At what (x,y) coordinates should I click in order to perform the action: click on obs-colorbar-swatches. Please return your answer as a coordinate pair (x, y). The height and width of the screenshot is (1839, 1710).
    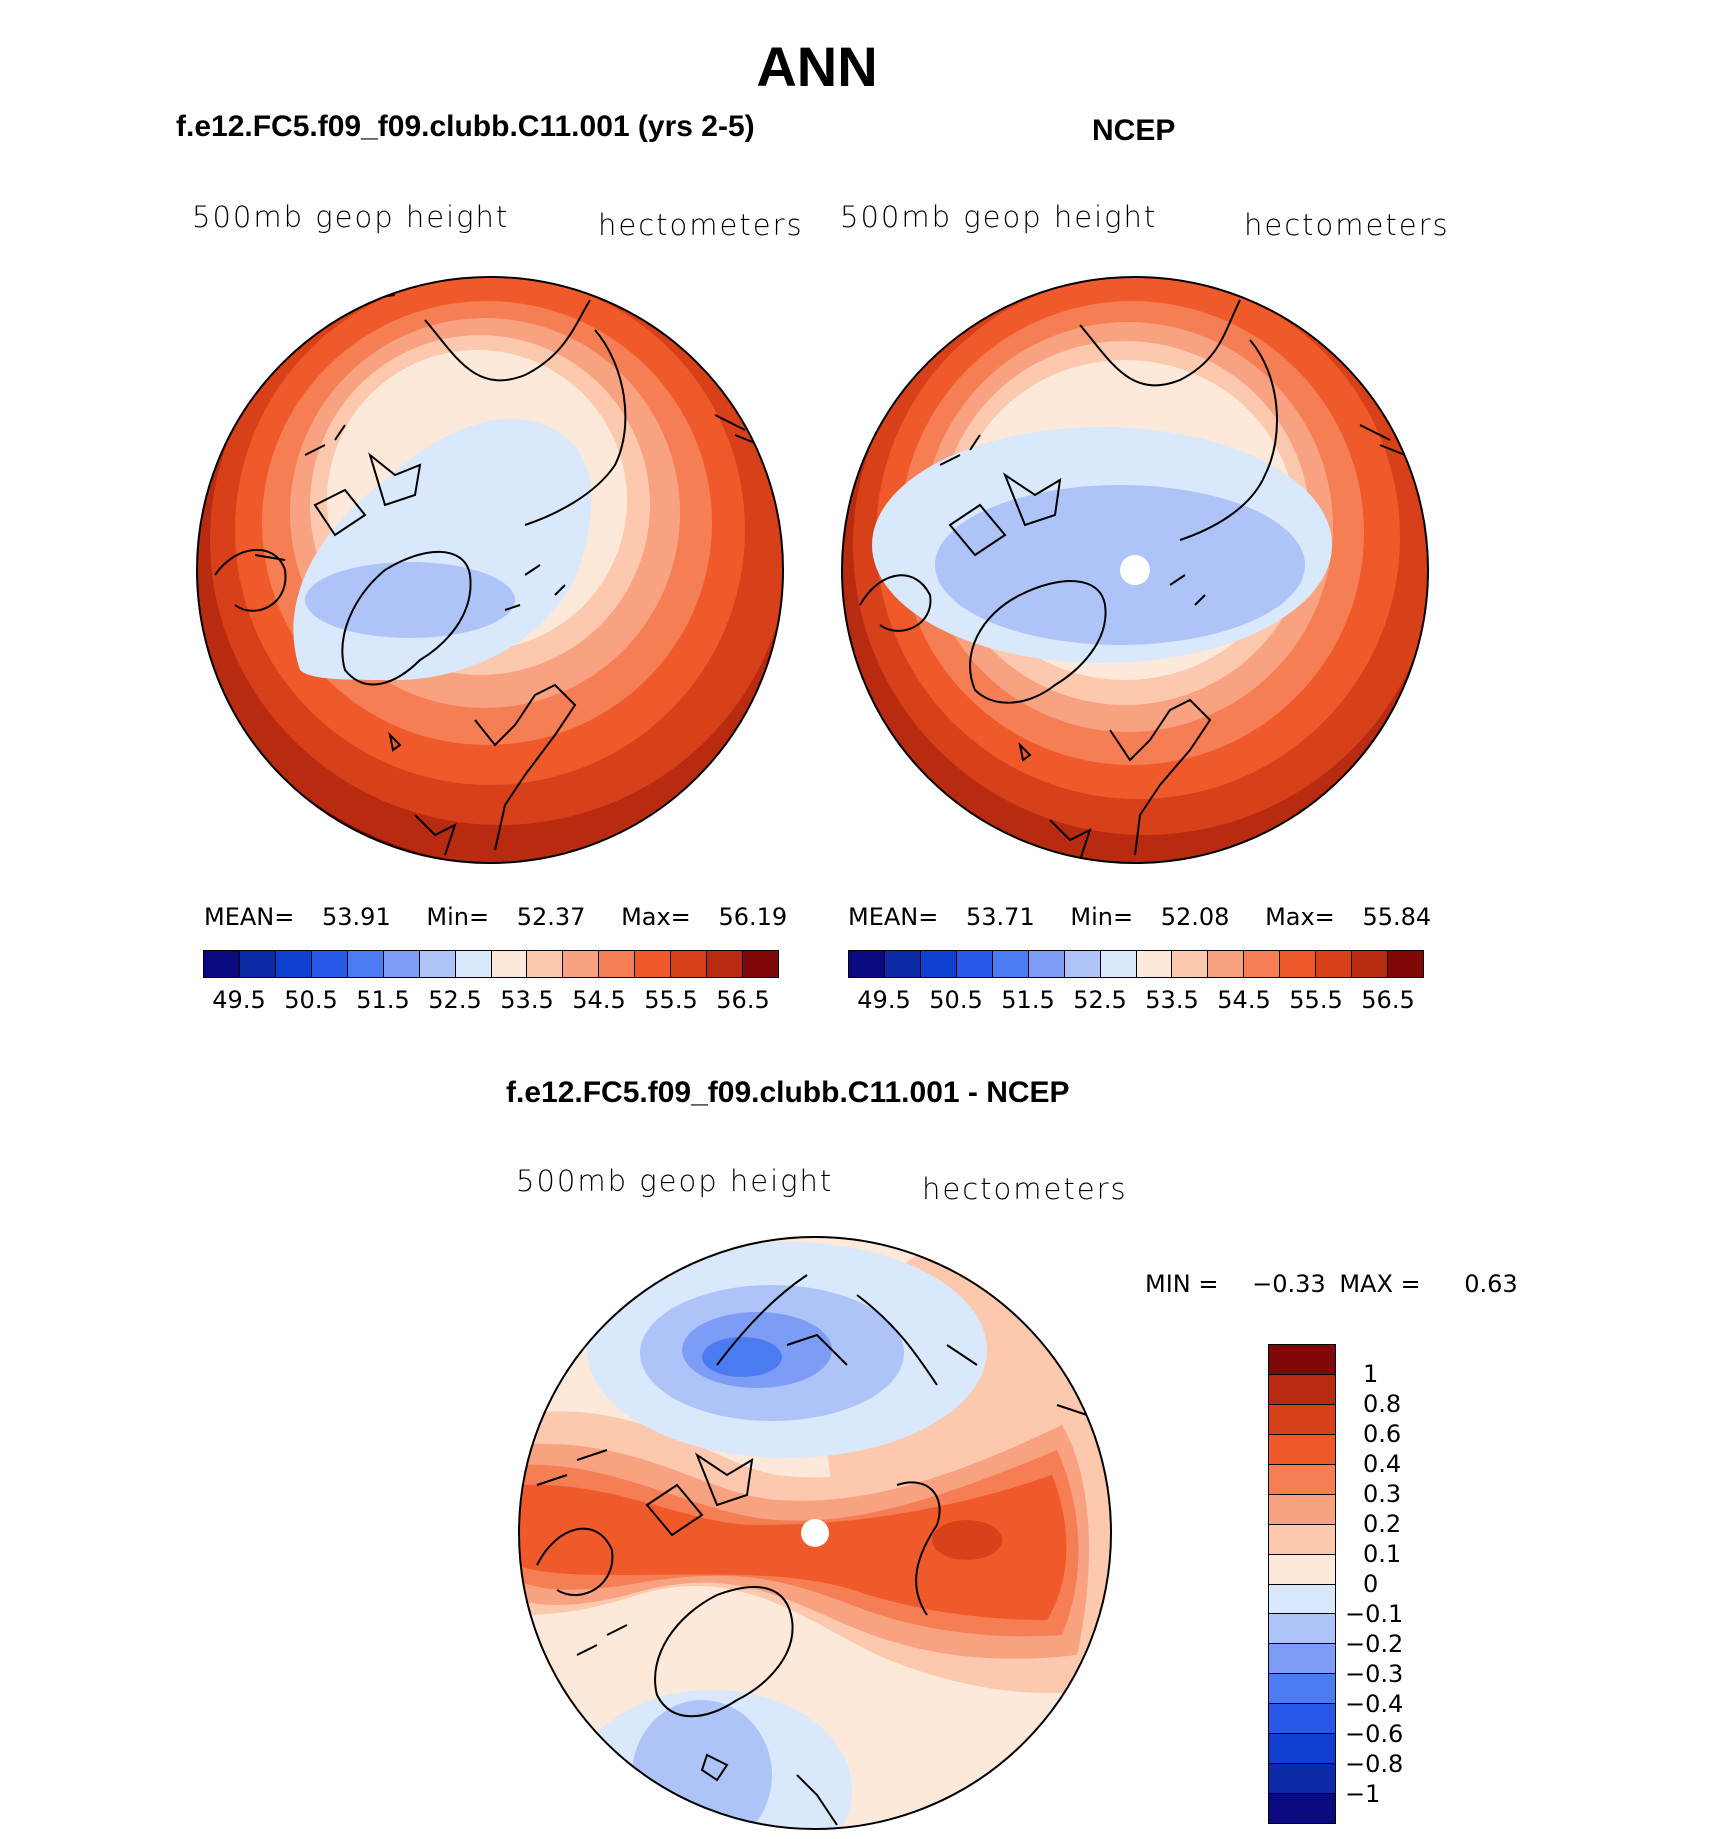
    Looking at the image, I should click on (1136, 964).